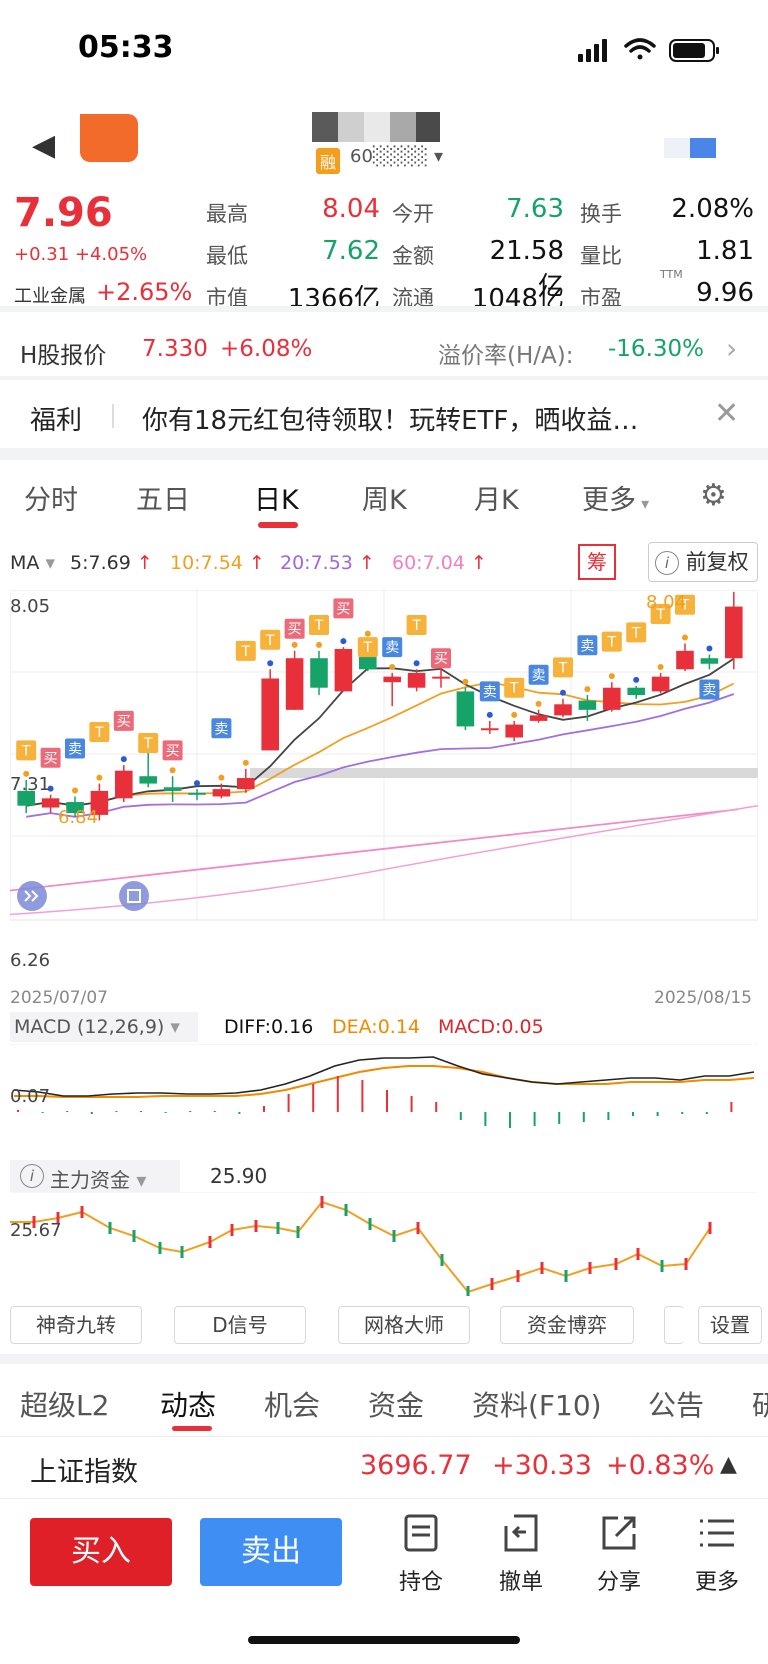  What do you see at coordinates (144, 292) in the screenshot?
I see `sector-pct: +2.65%` at bounding box center [144, 292].